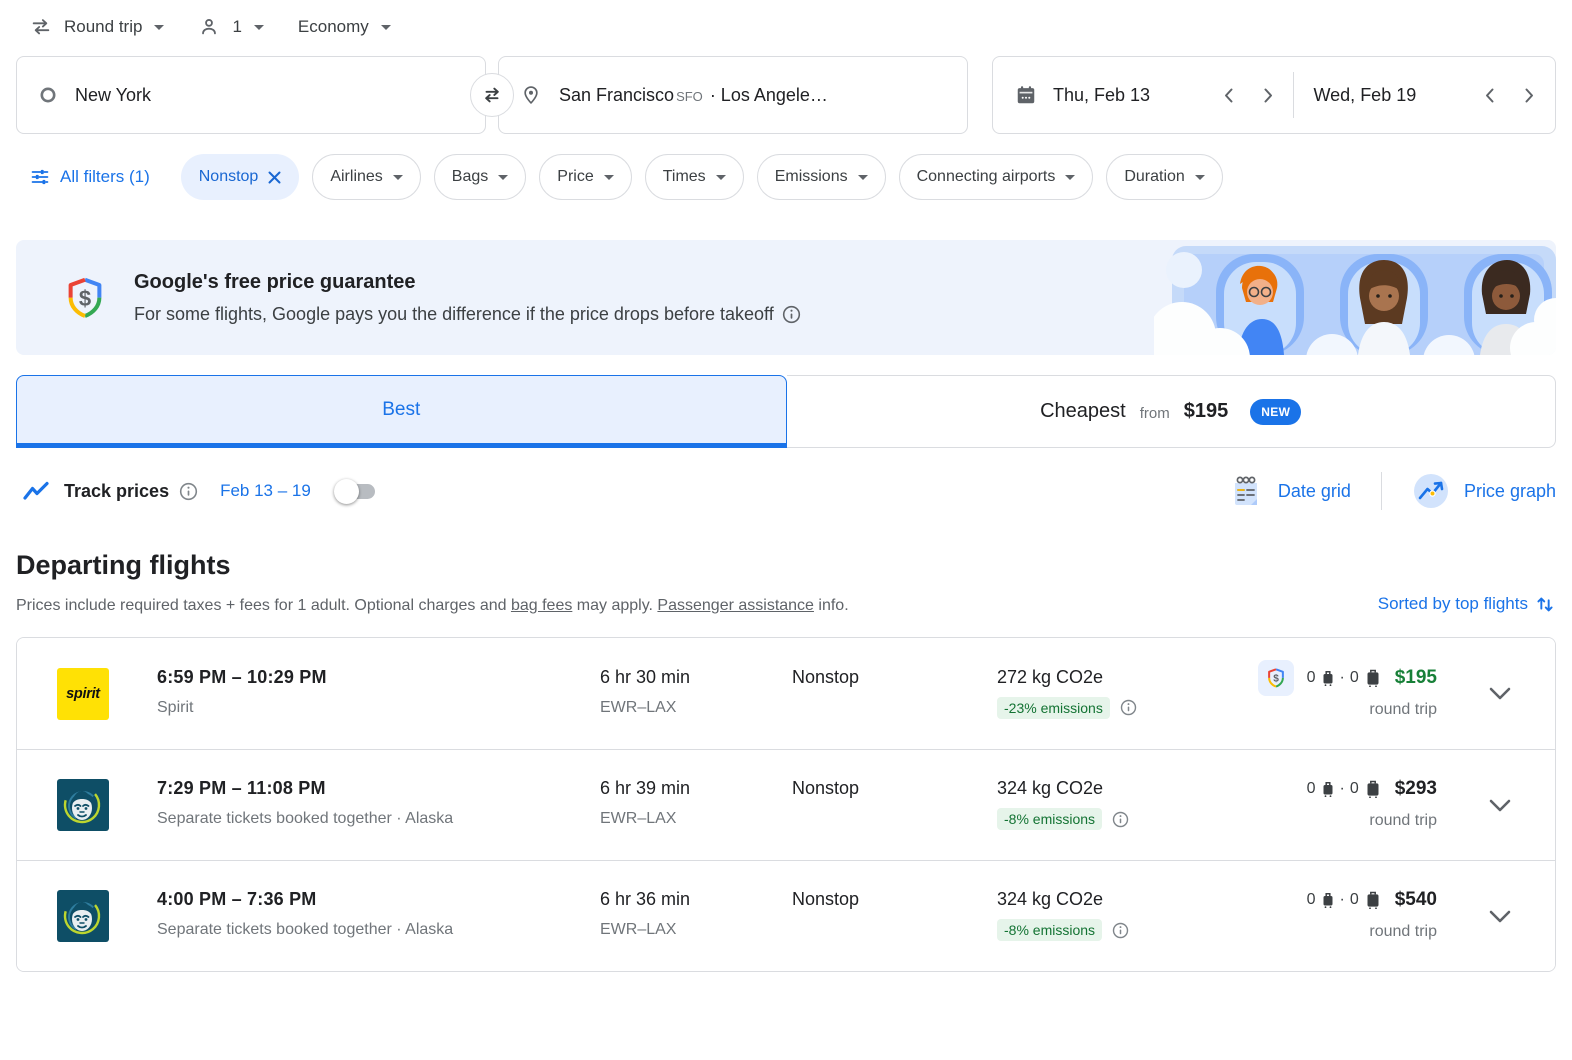 The width and height of the screenshot is (1572, 1060). What do you see at coordinates (48, 95) in the screenshot?
I see `origin-circle-icon` at bounding box center [48, 95].